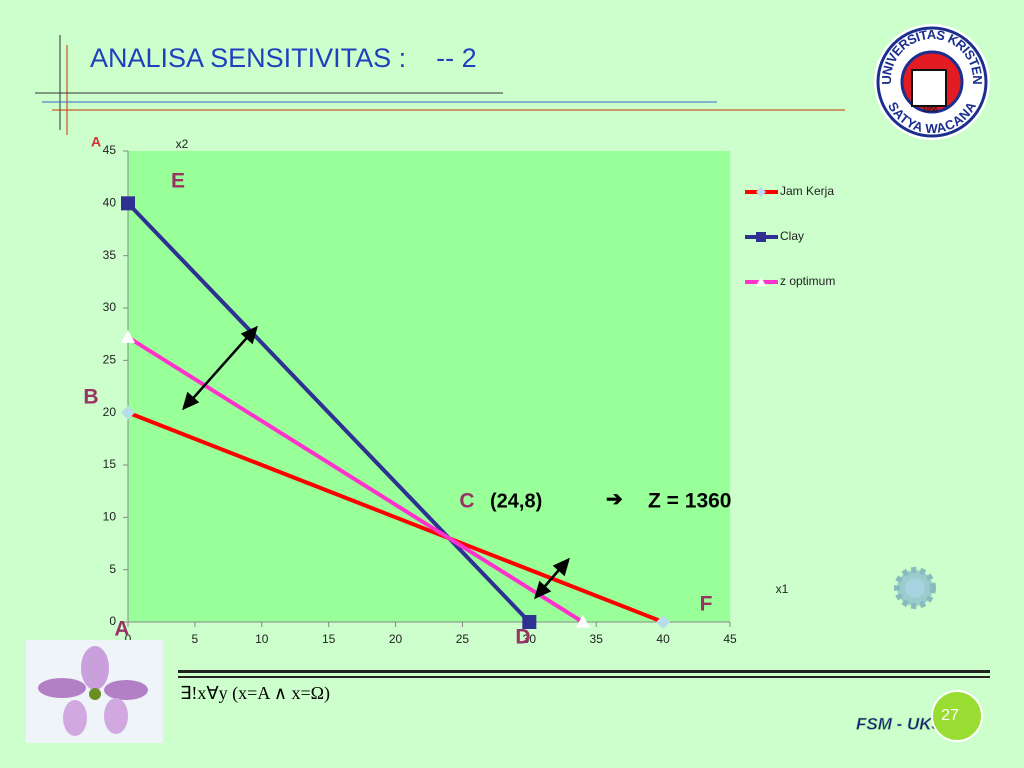 This screenshot has width=1024, height=768. Describe the element at coordinates (663, 639) in the screenshot. I see `x-tick-label: 40` at that location.